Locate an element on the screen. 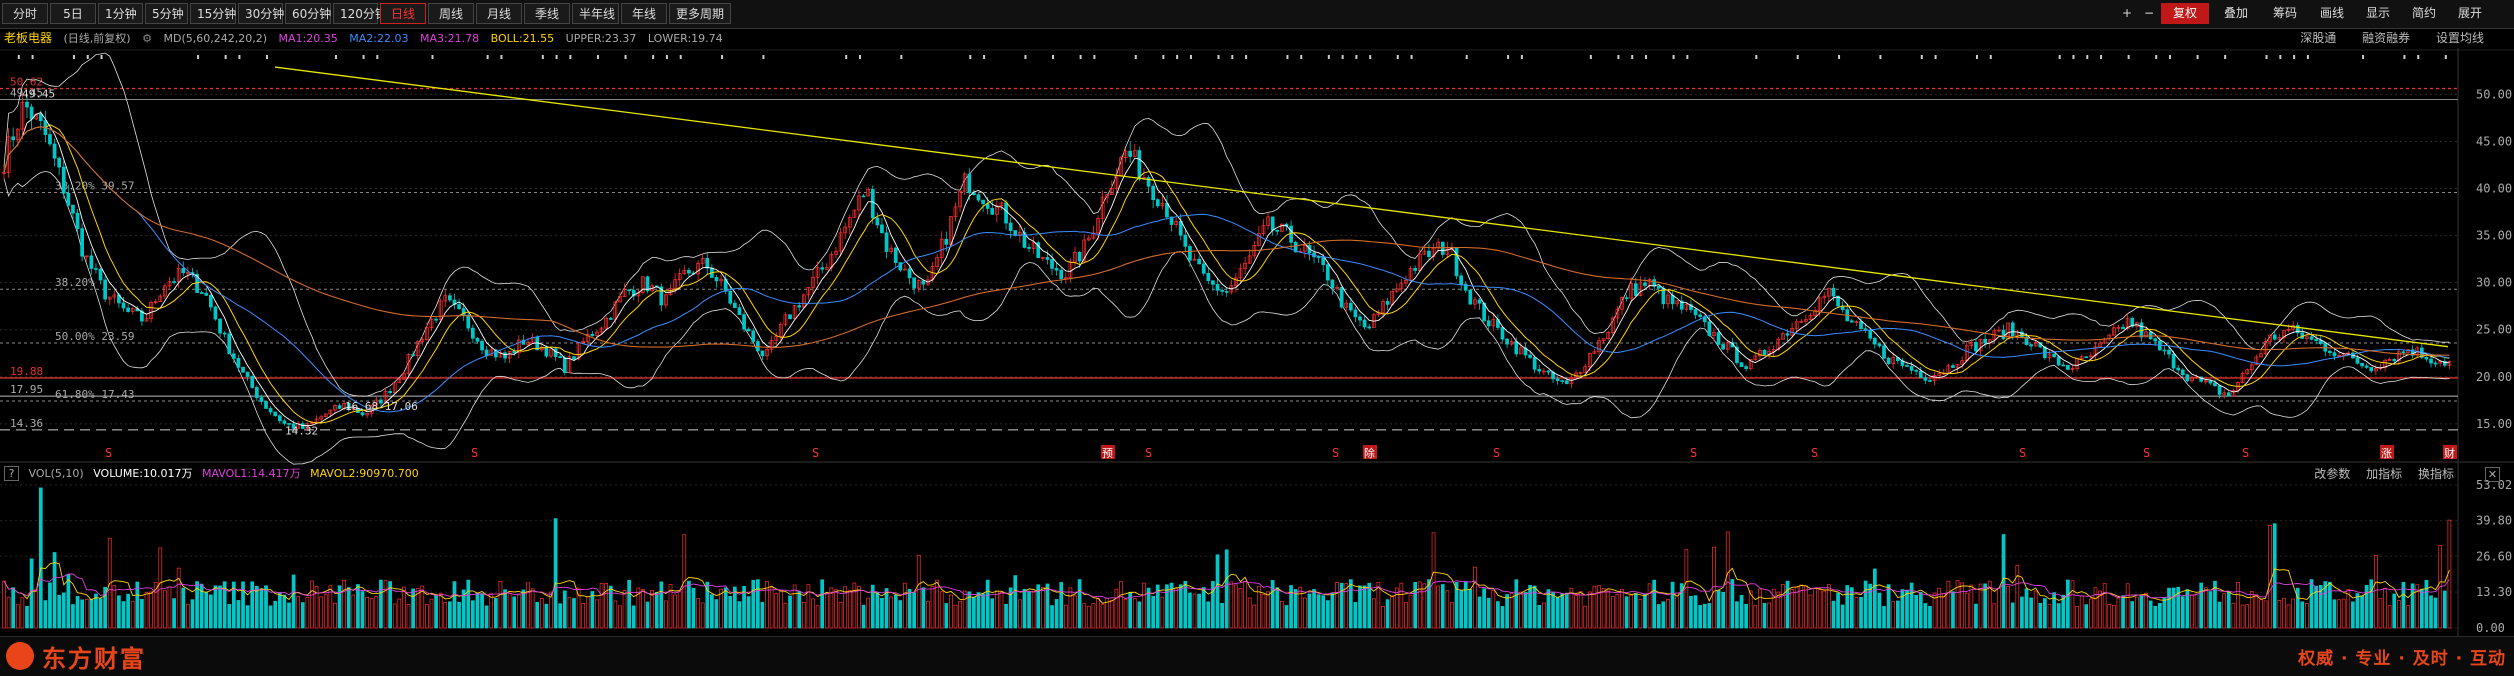  stock-name: 老板电器 is located at coordinates (28, 38).